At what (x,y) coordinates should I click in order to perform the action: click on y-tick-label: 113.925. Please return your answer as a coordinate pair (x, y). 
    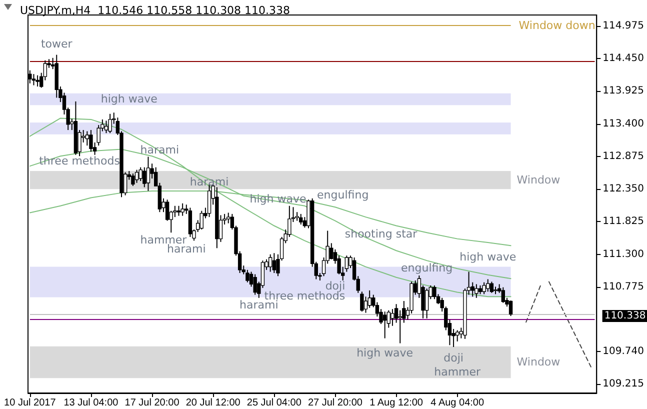
    Looking at the image, I should click on (623, 91).